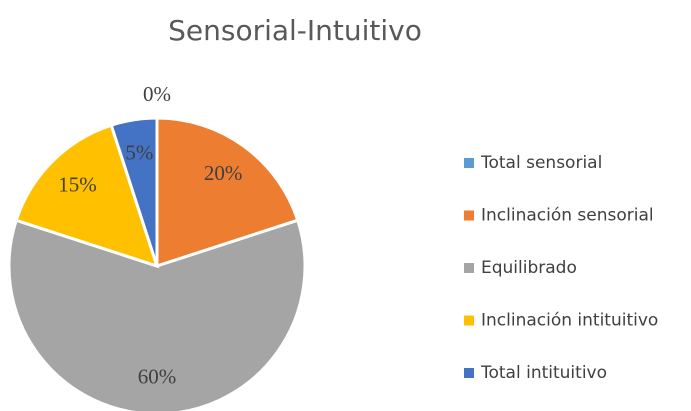  I want to click on legend-label: Total sensorial, so click(541, 163).